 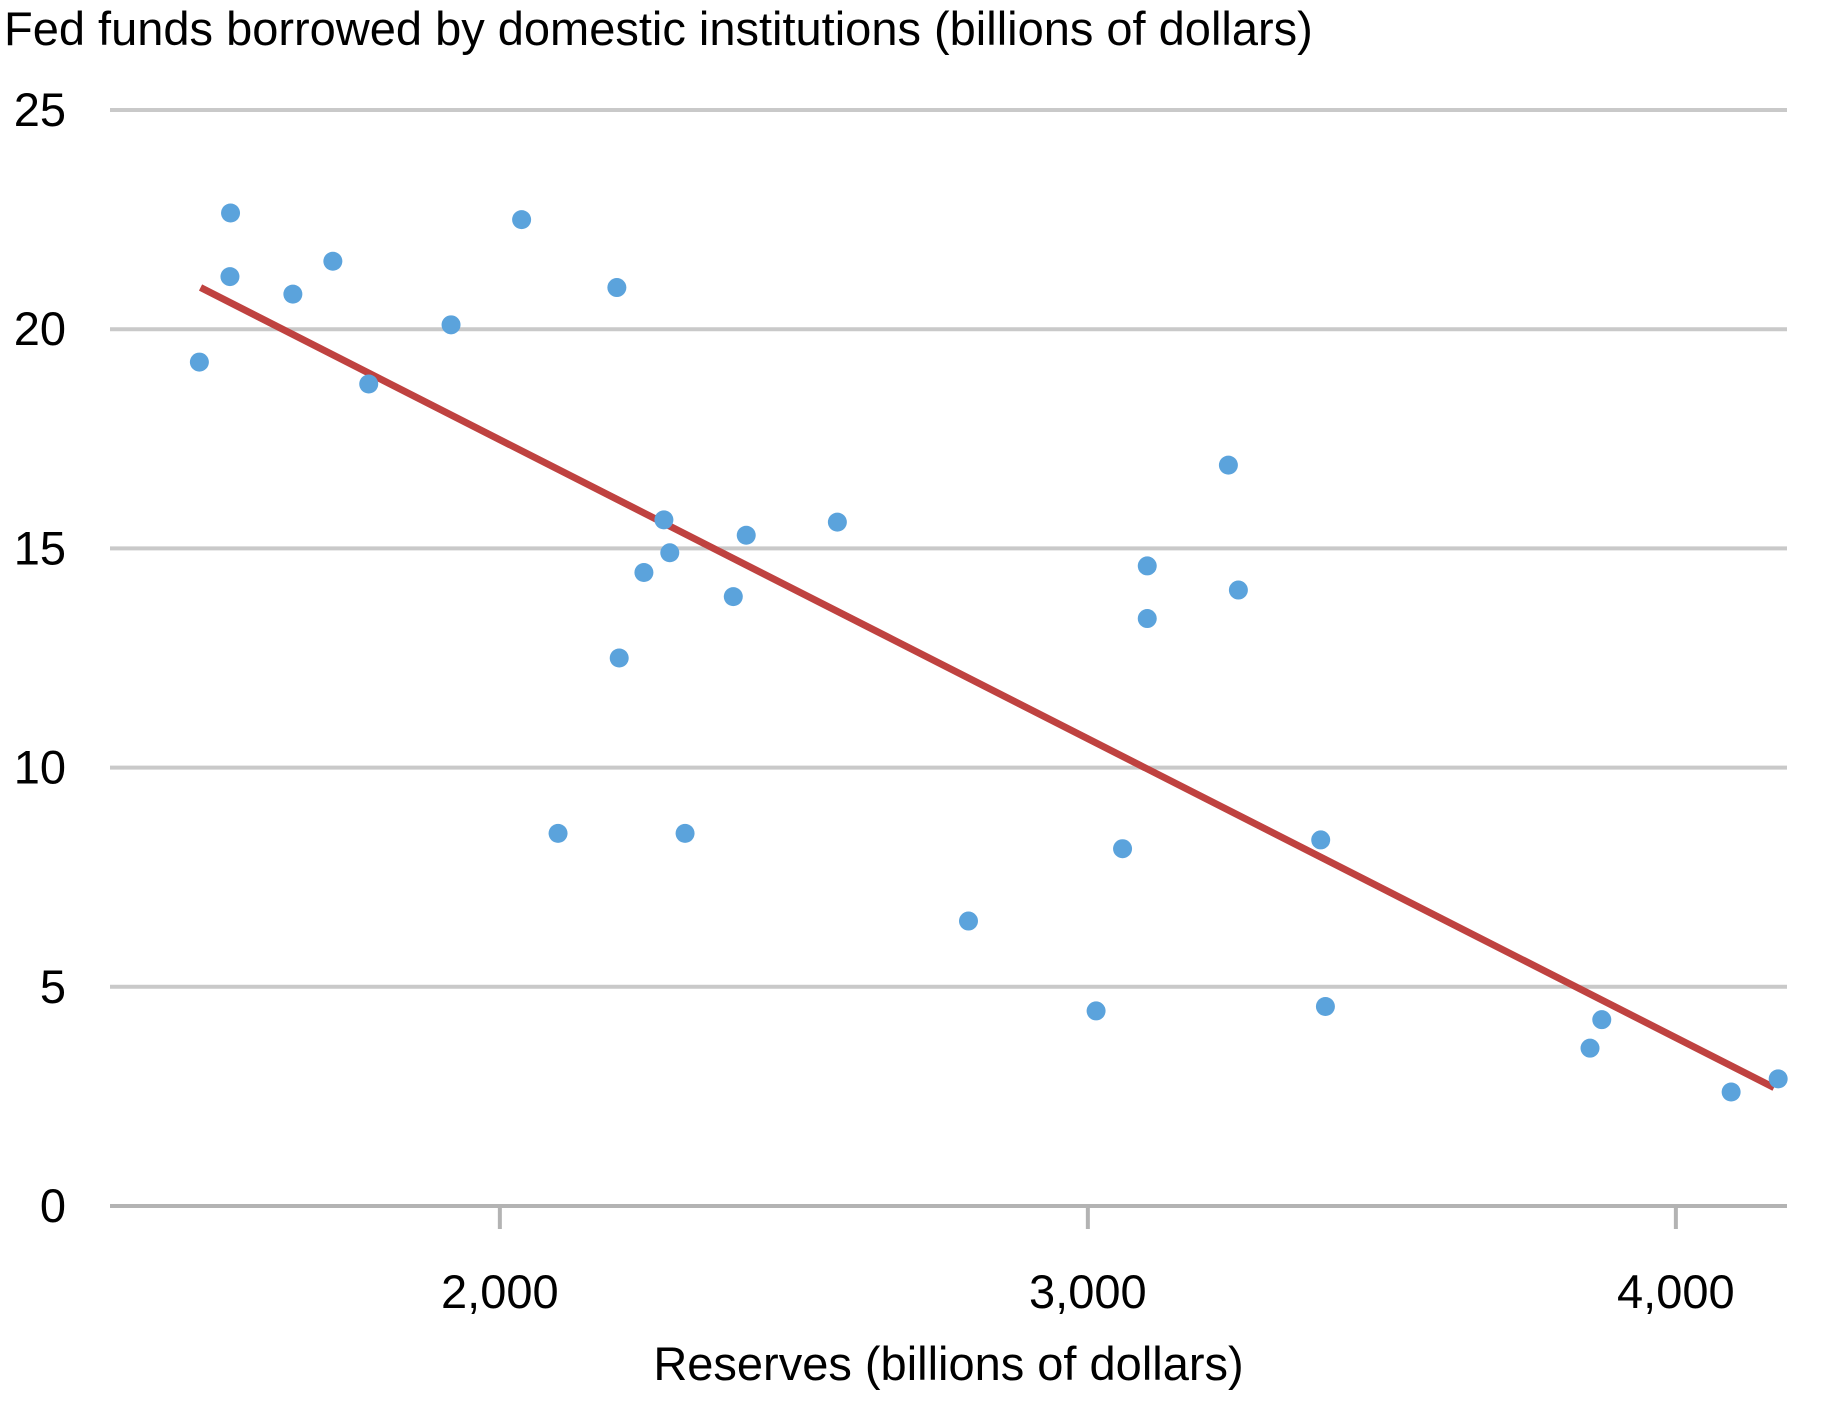 I want to click on x-axis-title: Reserves (billions of dollars), so click(x=948, y=1363).